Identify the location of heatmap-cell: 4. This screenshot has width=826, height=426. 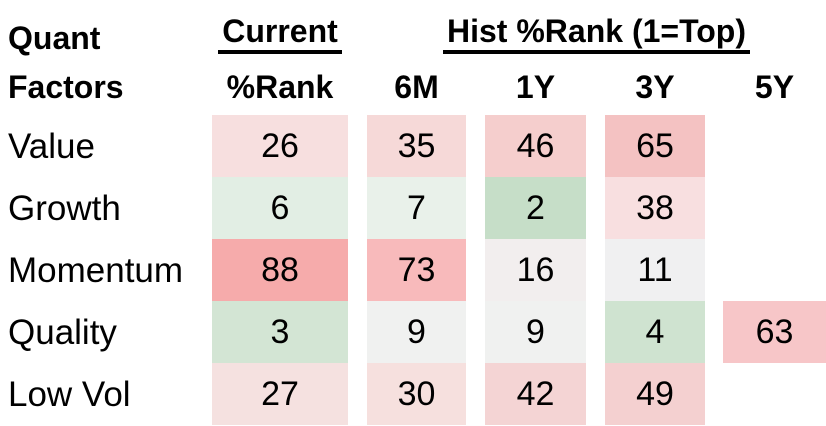
(655, 332).